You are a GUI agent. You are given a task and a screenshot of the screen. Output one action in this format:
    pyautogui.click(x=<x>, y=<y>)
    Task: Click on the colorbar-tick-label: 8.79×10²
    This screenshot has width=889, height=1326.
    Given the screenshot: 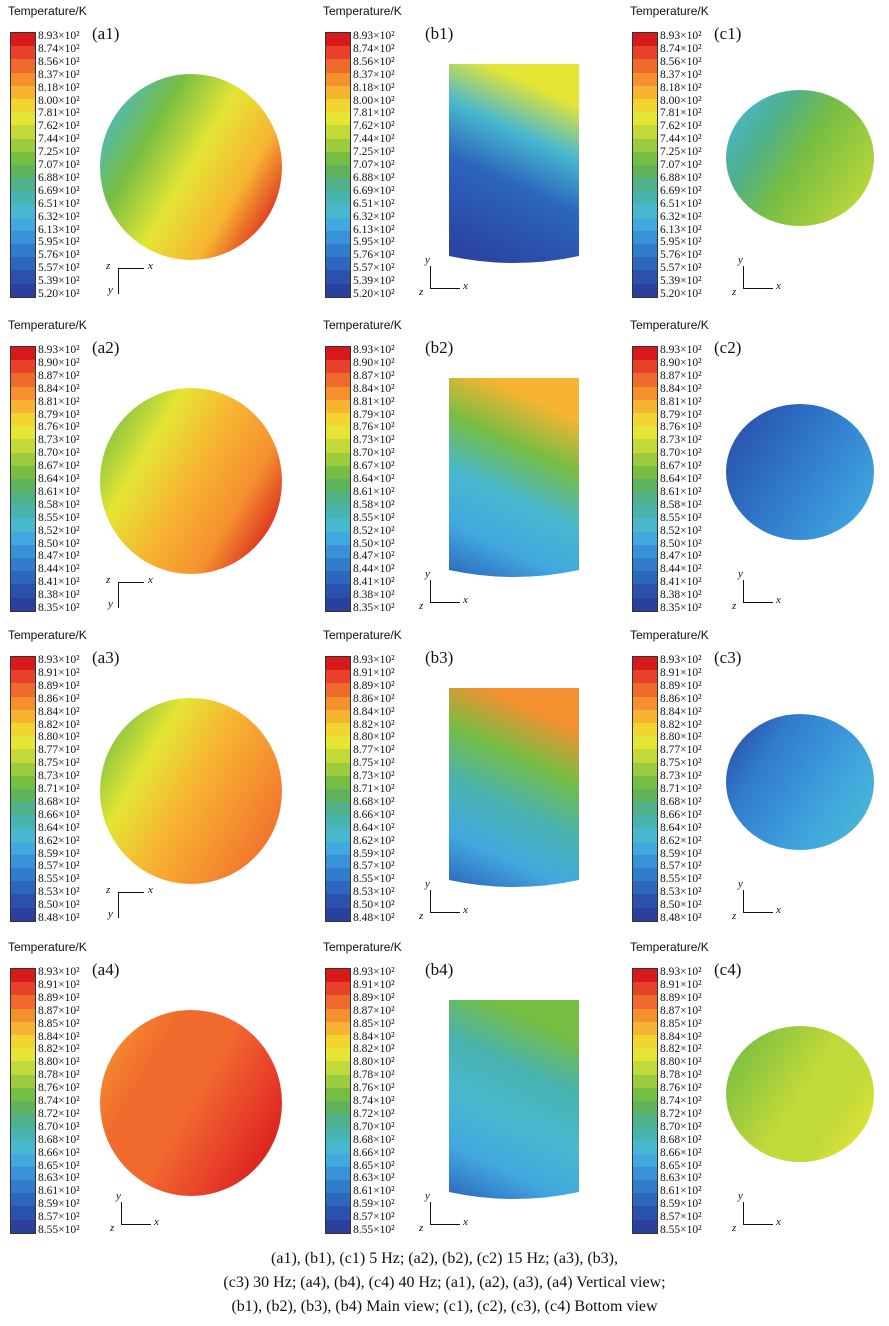 What is the action you would take?
    pyautogui.click(x=59, y=414)
    